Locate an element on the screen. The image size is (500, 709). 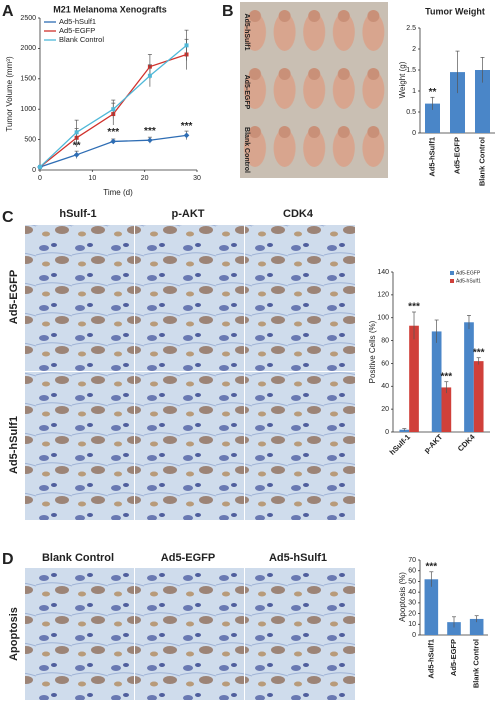
x-tick-label: 30 is located at coordinates (197, 178).